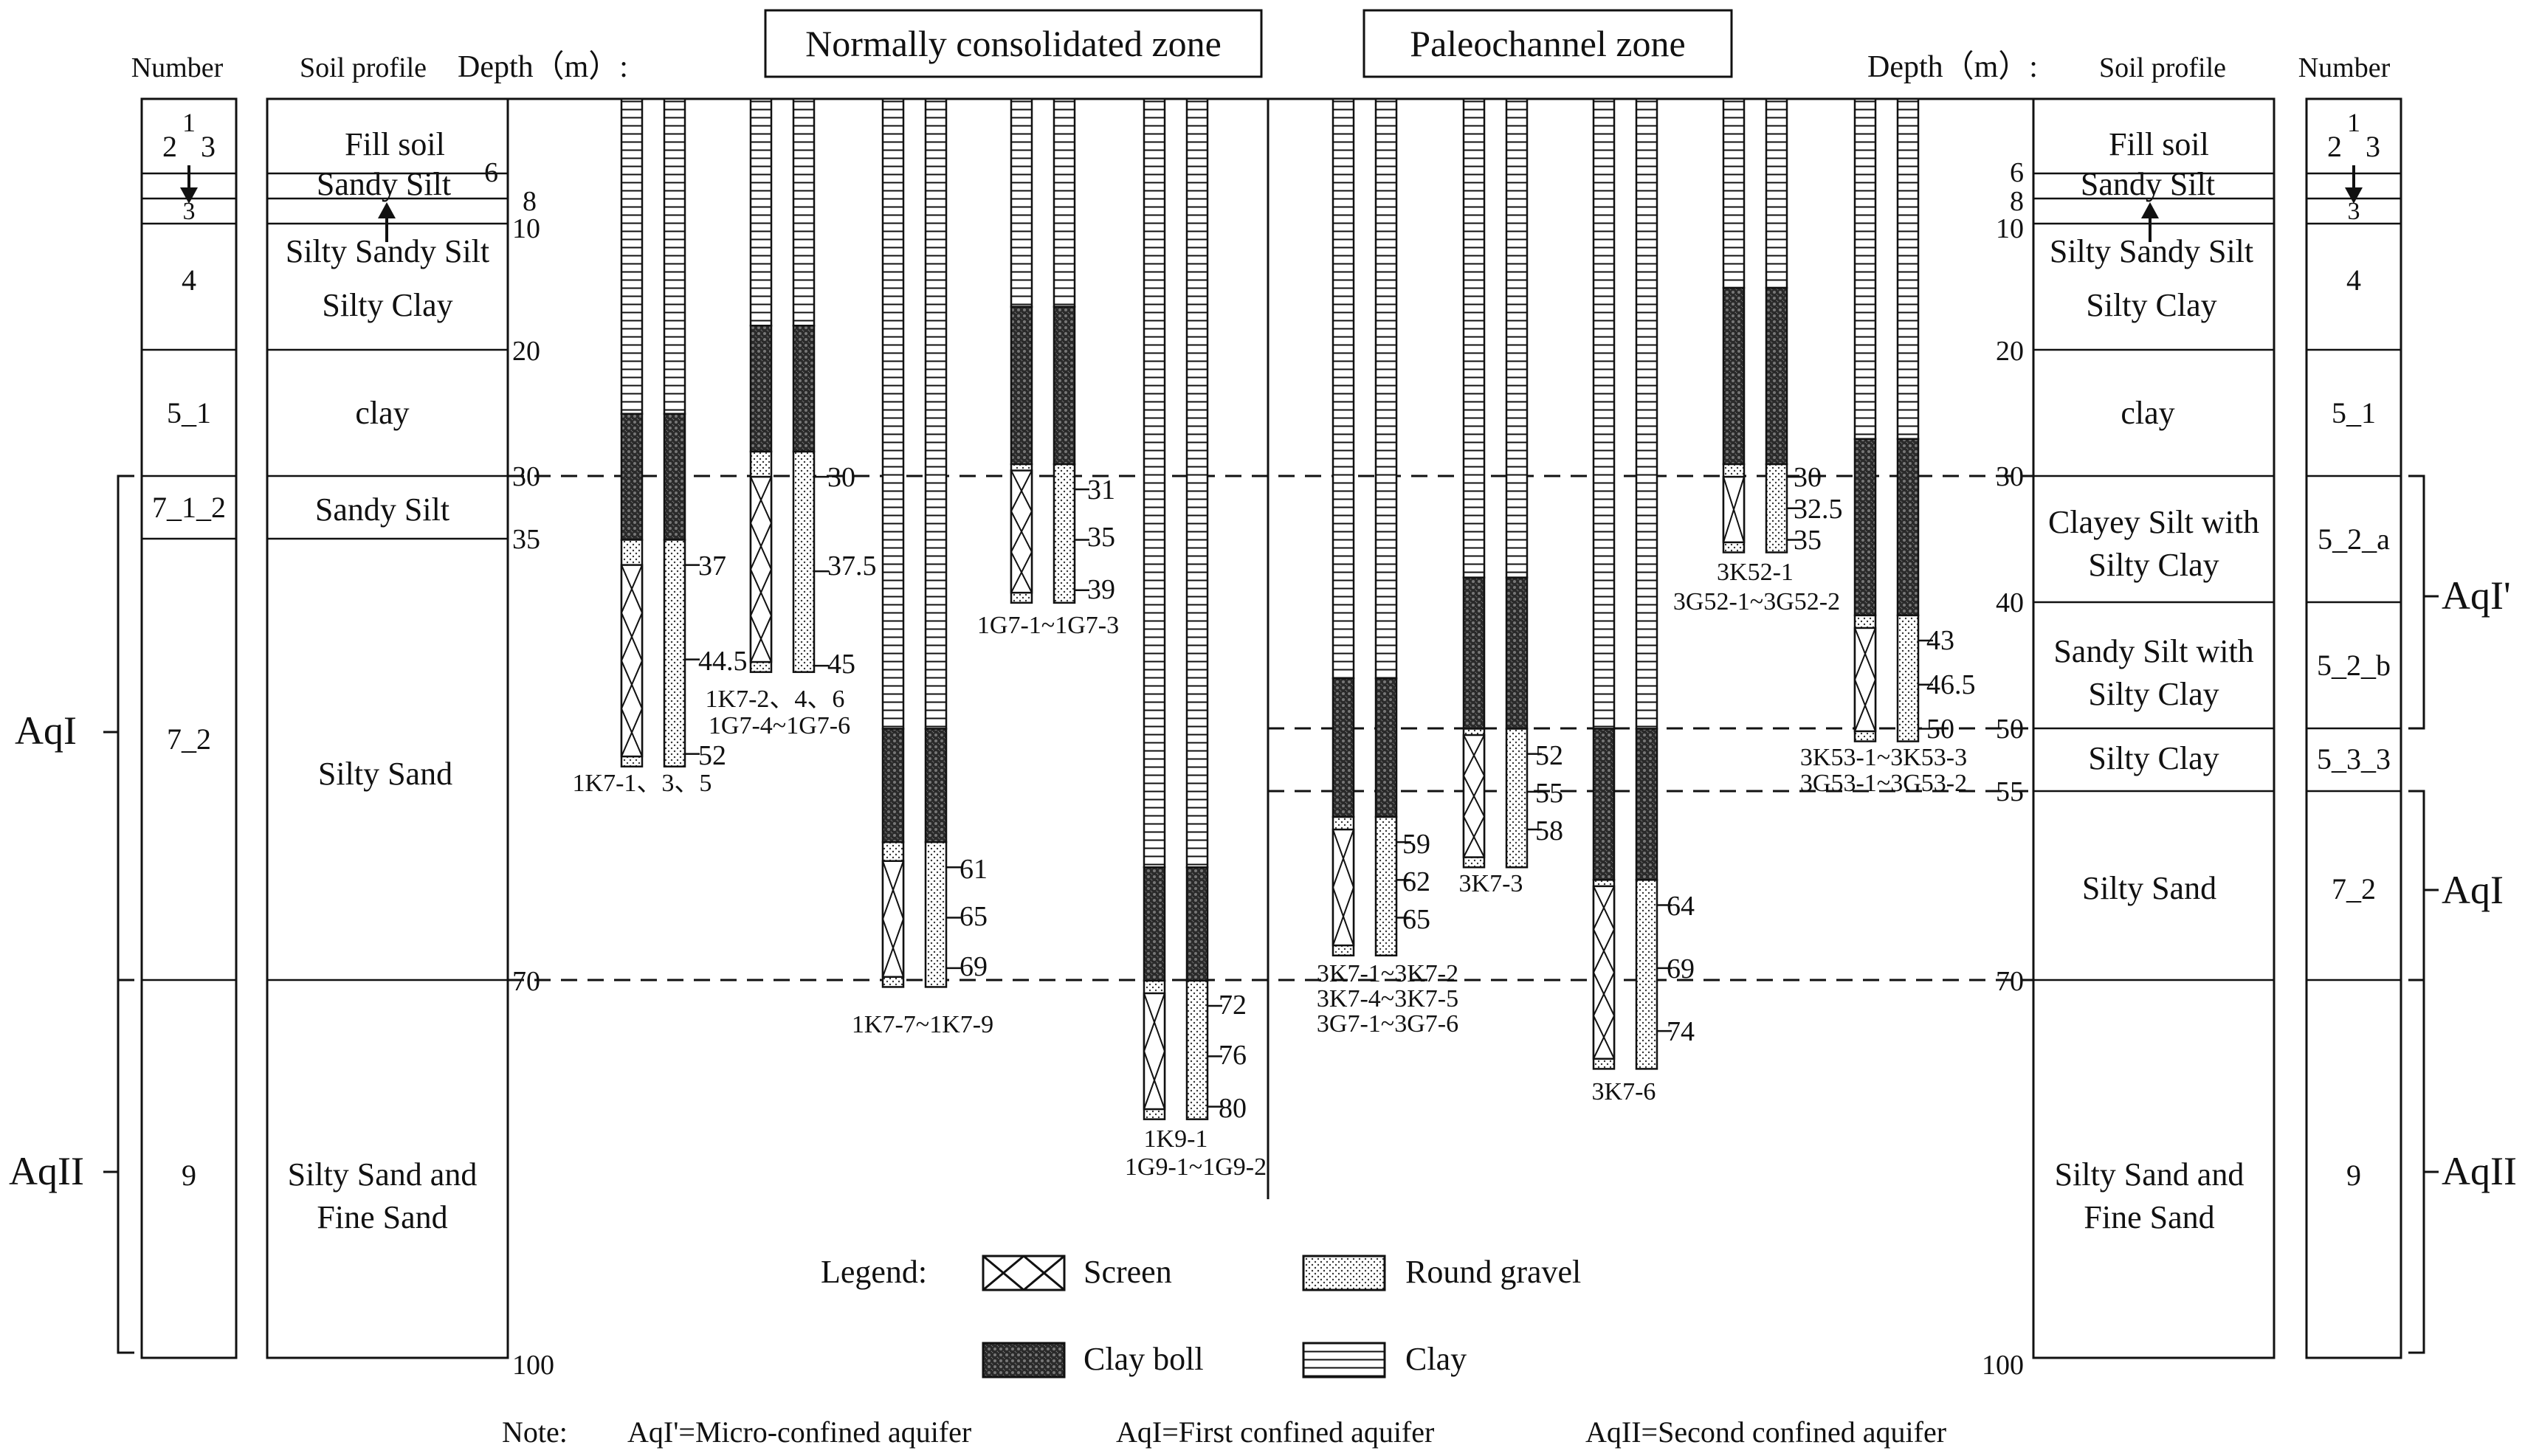 The width and height of the screenshot is (2539, 1456). What do you see at coordinates (723, 661) in the screenshot?
I see `depth-w1-44-5: 44.5` at bounding box center [723, 661].